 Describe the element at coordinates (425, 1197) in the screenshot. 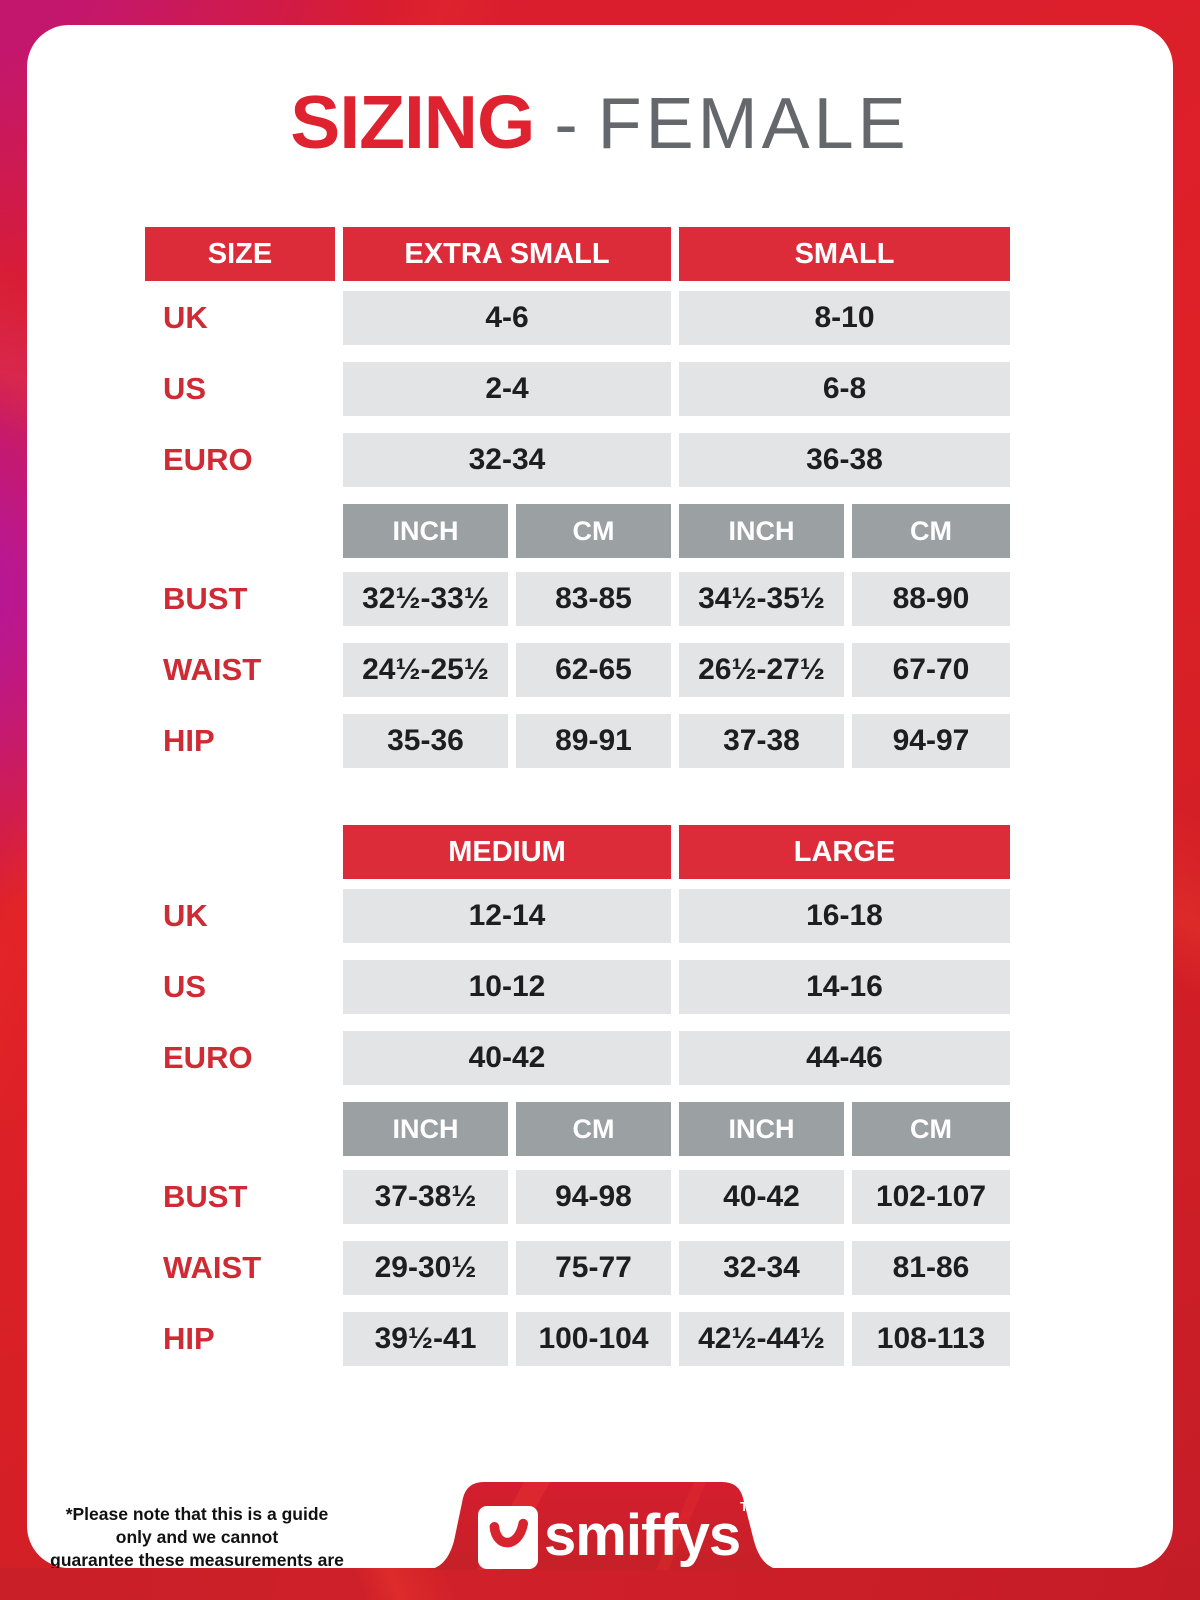

I see `table-cell: 37-38½` at that location.